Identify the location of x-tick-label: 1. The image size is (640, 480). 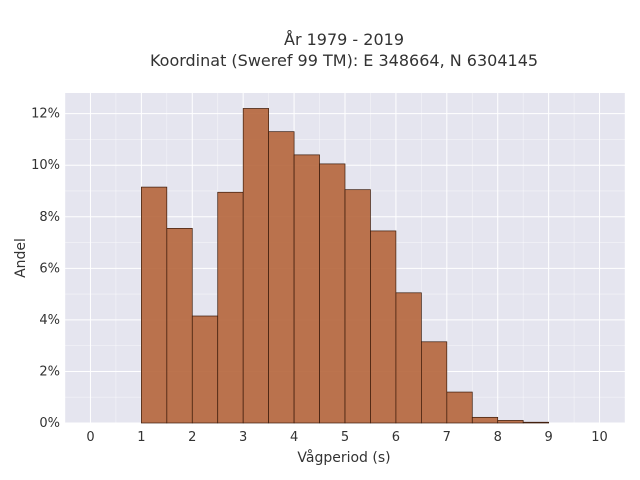
(141, 437).